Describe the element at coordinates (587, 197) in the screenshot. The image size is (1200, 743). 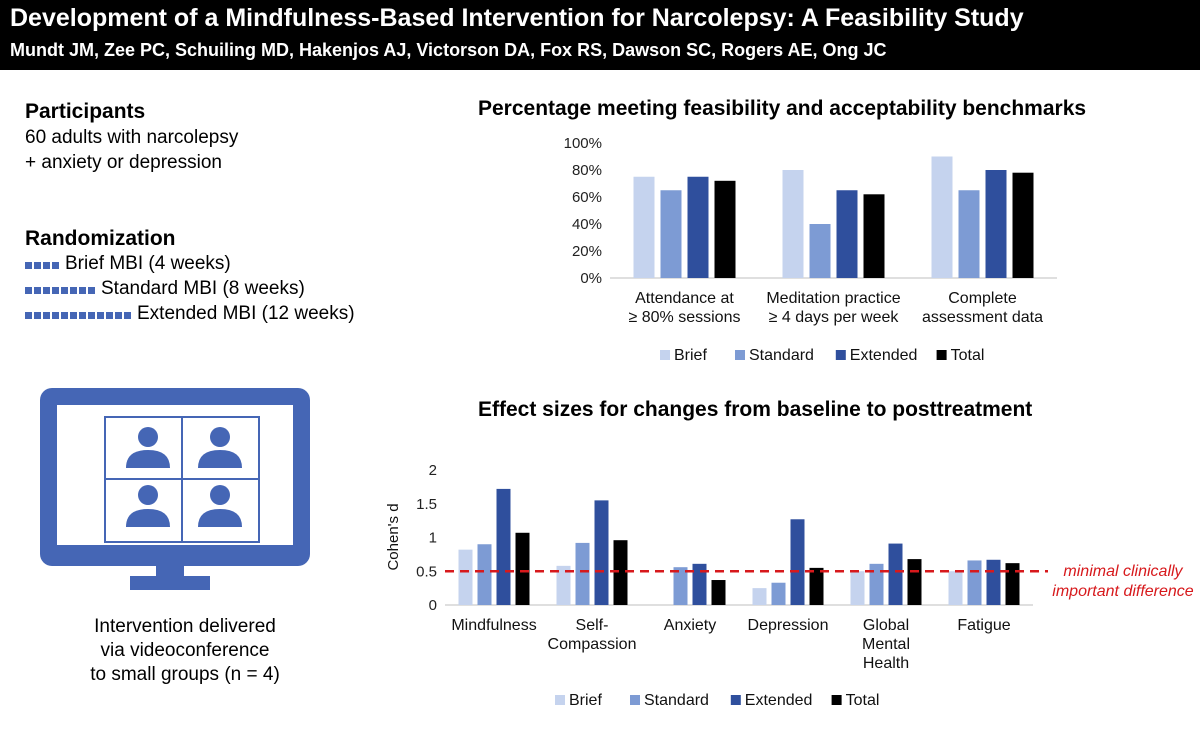
I see `y-tick-label: 60%` at that location.